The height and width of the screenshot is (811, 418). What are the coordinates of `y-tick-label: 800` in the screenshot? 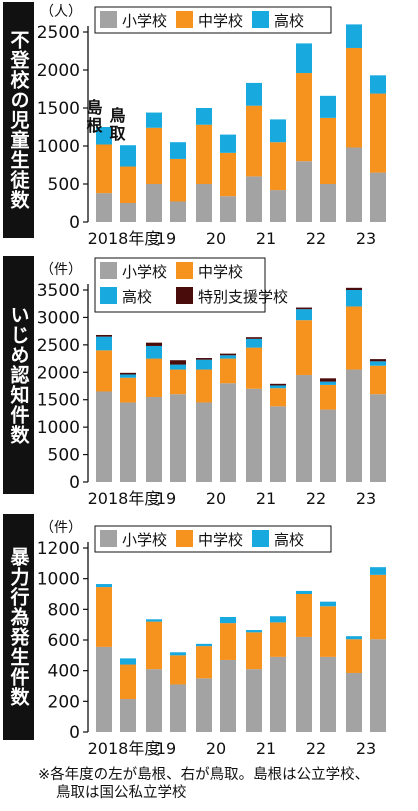 It's located at (64, 610).